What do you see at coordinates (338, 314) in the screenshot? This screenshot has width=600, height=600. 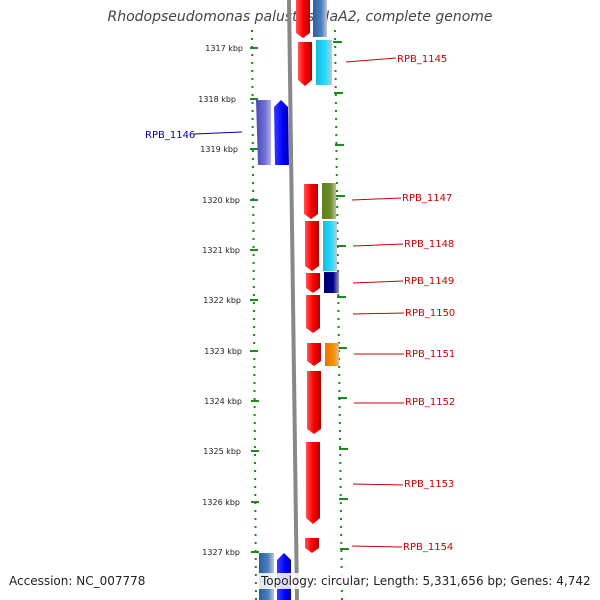 I see `ruler-line-right` at bounding box center [338, 314].